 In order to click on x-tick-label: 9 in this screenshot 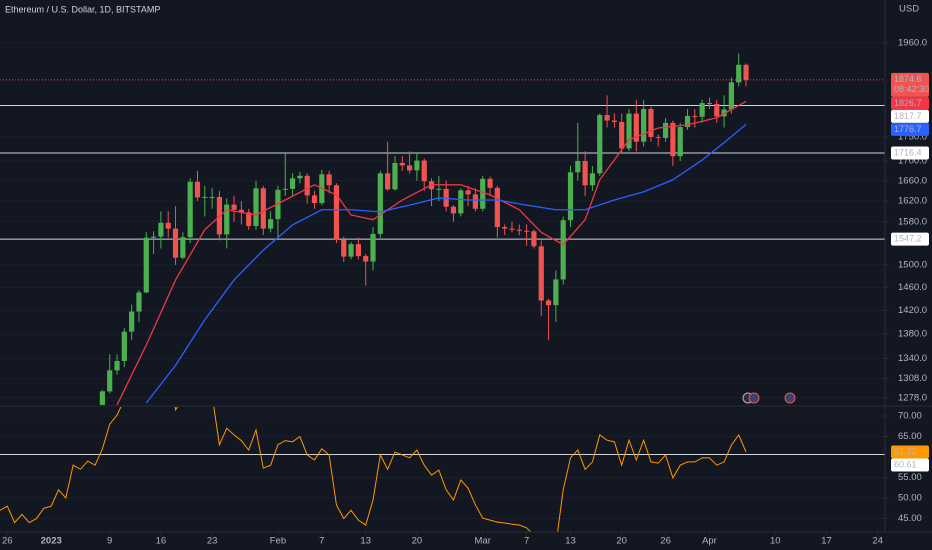, I will do `click(109, 541)`.